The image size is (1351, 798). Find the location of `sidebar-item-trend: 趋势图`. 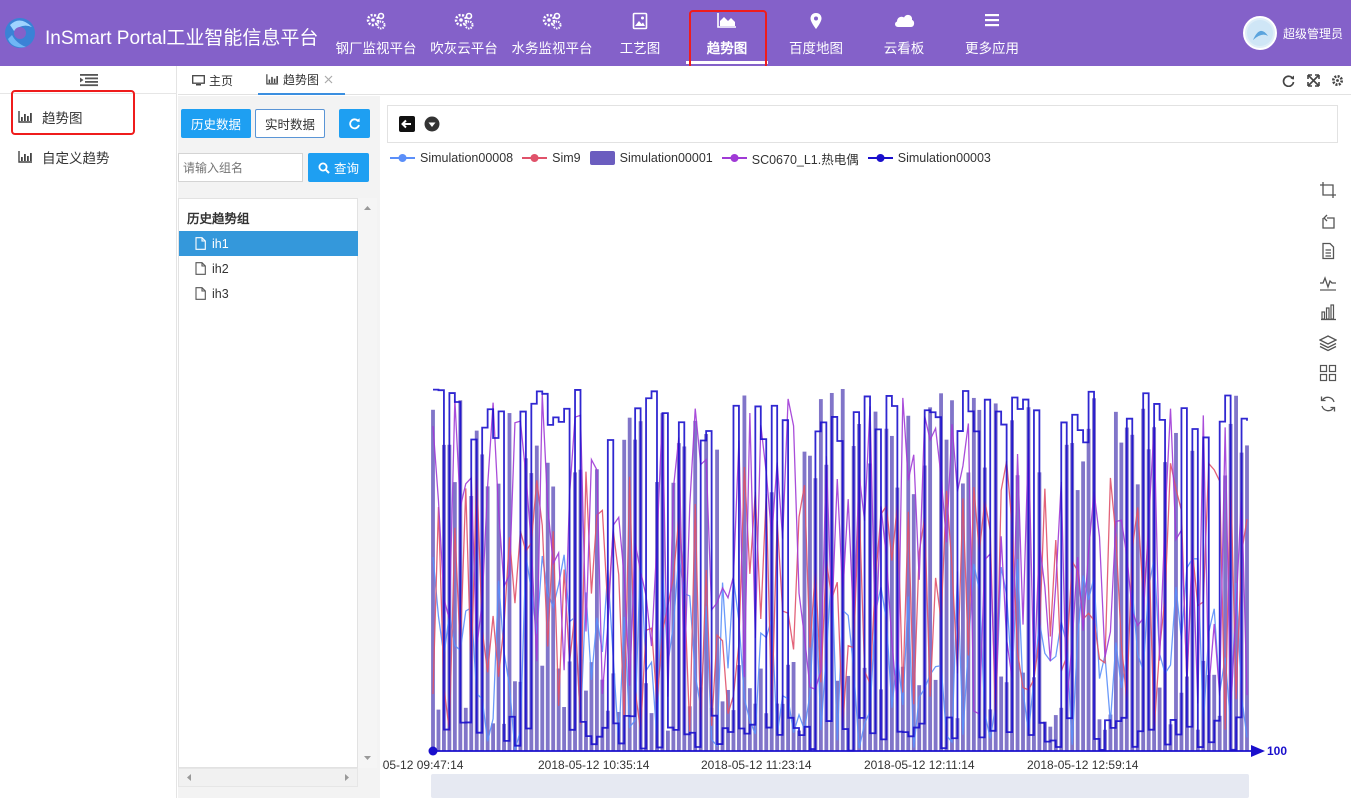

sidebar-item-trend: 趋势图 is located at coordinates (88, 117).